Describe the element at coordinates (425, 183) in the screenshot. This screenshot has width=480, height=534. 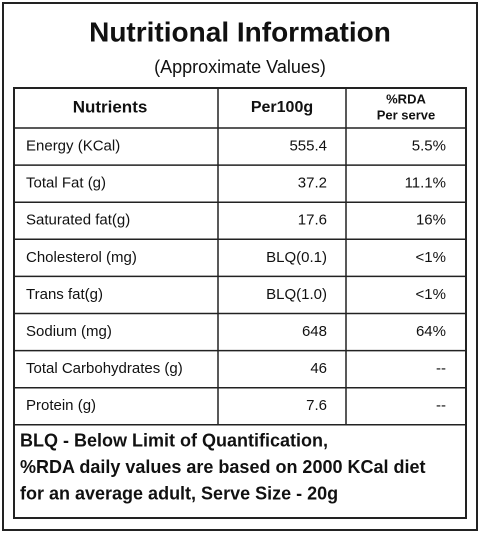
I see `rda-value: 11.1%` at that location.